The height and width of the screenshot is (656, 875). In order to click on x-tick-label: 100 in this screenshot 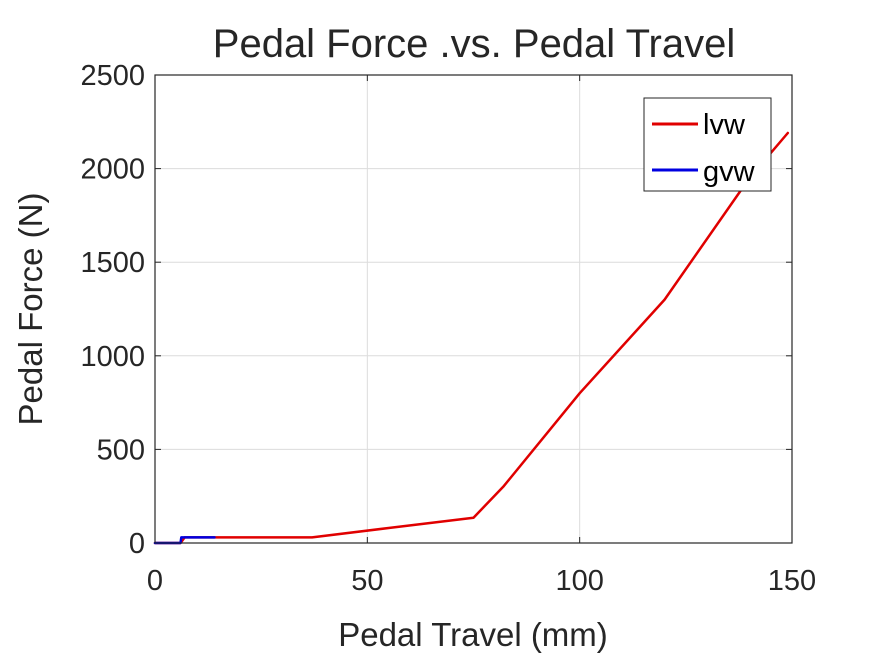, I will do `click(579, 581)`.